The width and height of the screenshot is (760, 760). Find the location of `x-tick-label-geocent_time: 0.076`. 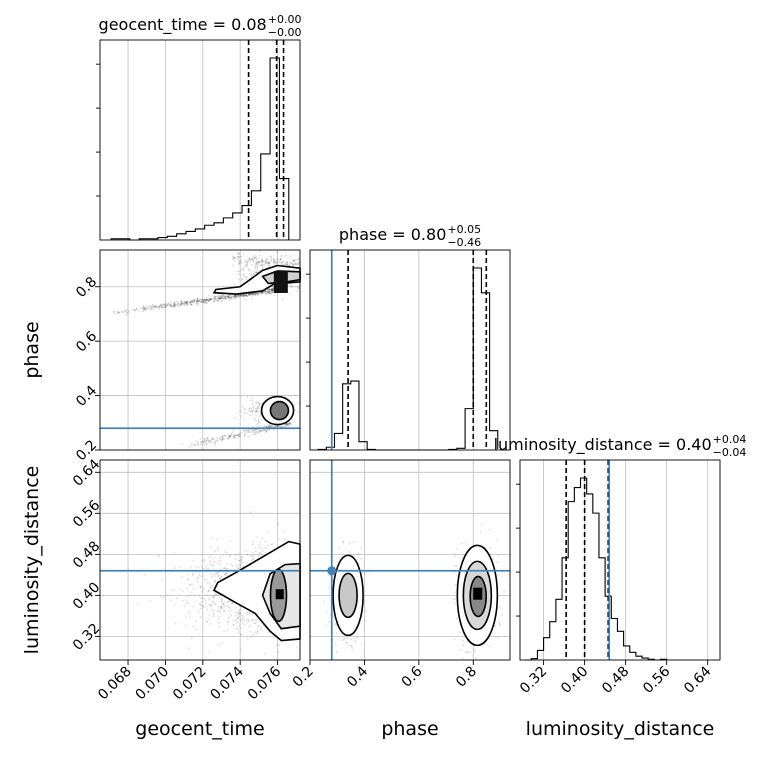

x-tick-label-geocent_time: 0.076 is located at coordinates (265, 683).